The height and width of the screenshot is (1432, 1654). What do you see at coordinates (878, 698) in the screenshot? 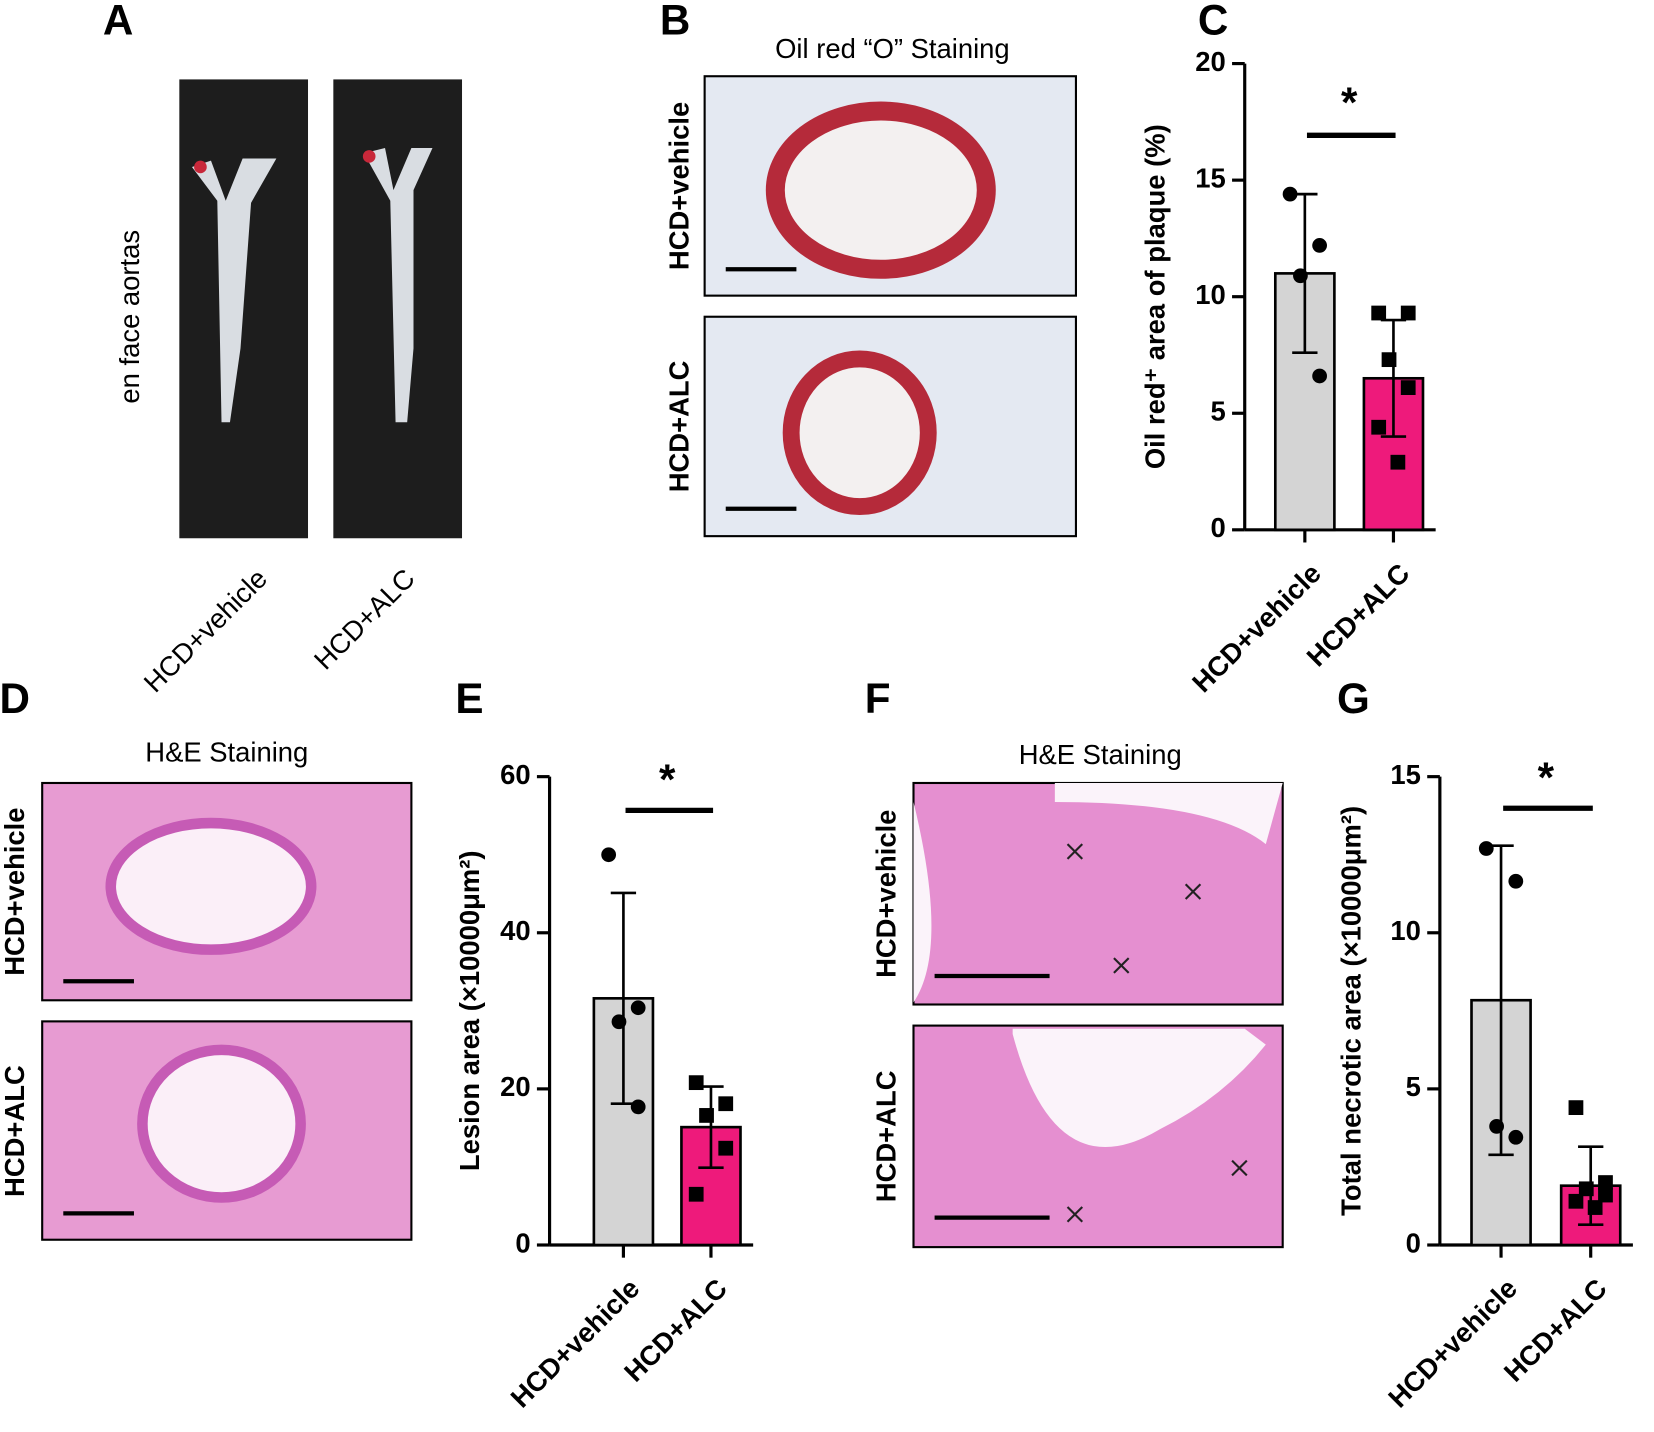
I see `panel-letter: F` at bounding box center [878, 698].